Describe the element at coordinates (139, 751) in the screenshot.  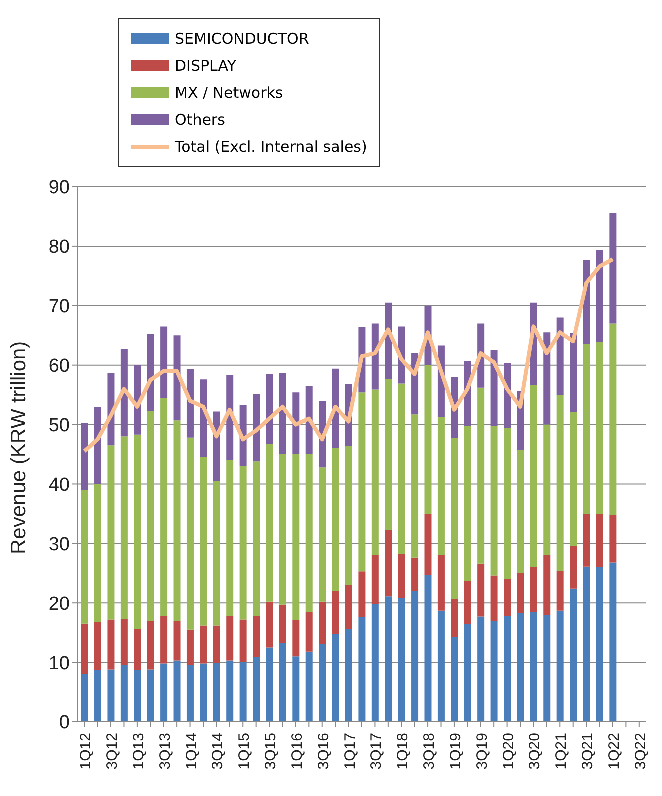
I see `x-tick-label: 1Q13` at that location.